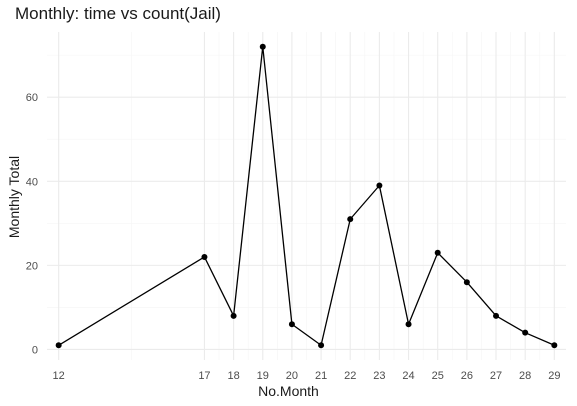 The width and height of the screenshot is (577, 406). Describe the element at coordinates (32, 224) in the screenshot. I see `y-tick-labels: 0 20 40 60` at that location.